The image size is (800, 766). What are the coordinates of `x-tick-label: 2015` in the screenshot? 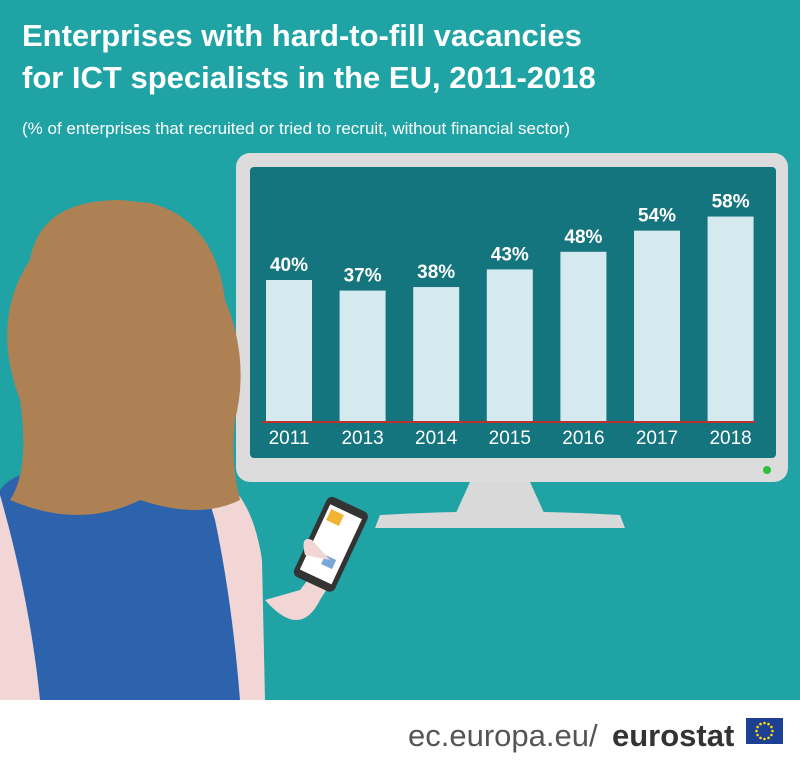 It's located at (510, 438).